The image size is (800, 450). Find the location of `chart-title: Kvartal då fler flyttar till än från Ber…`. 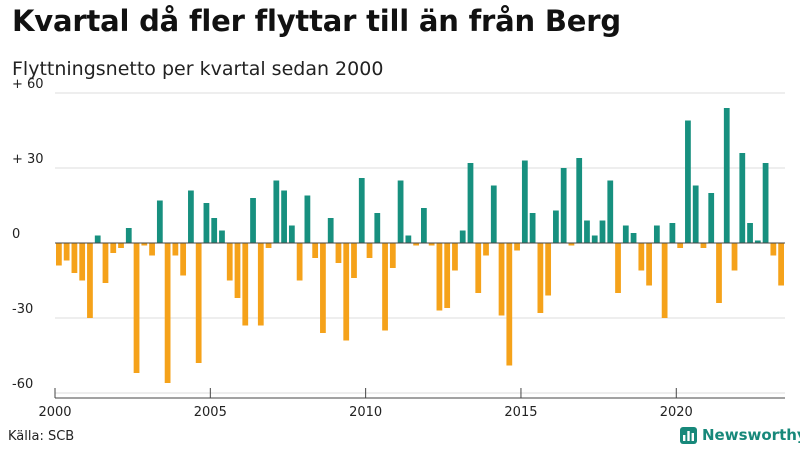

chart-title: Kvartal då fler flyttar till än från Ber… is located at coordinates (316, 21).